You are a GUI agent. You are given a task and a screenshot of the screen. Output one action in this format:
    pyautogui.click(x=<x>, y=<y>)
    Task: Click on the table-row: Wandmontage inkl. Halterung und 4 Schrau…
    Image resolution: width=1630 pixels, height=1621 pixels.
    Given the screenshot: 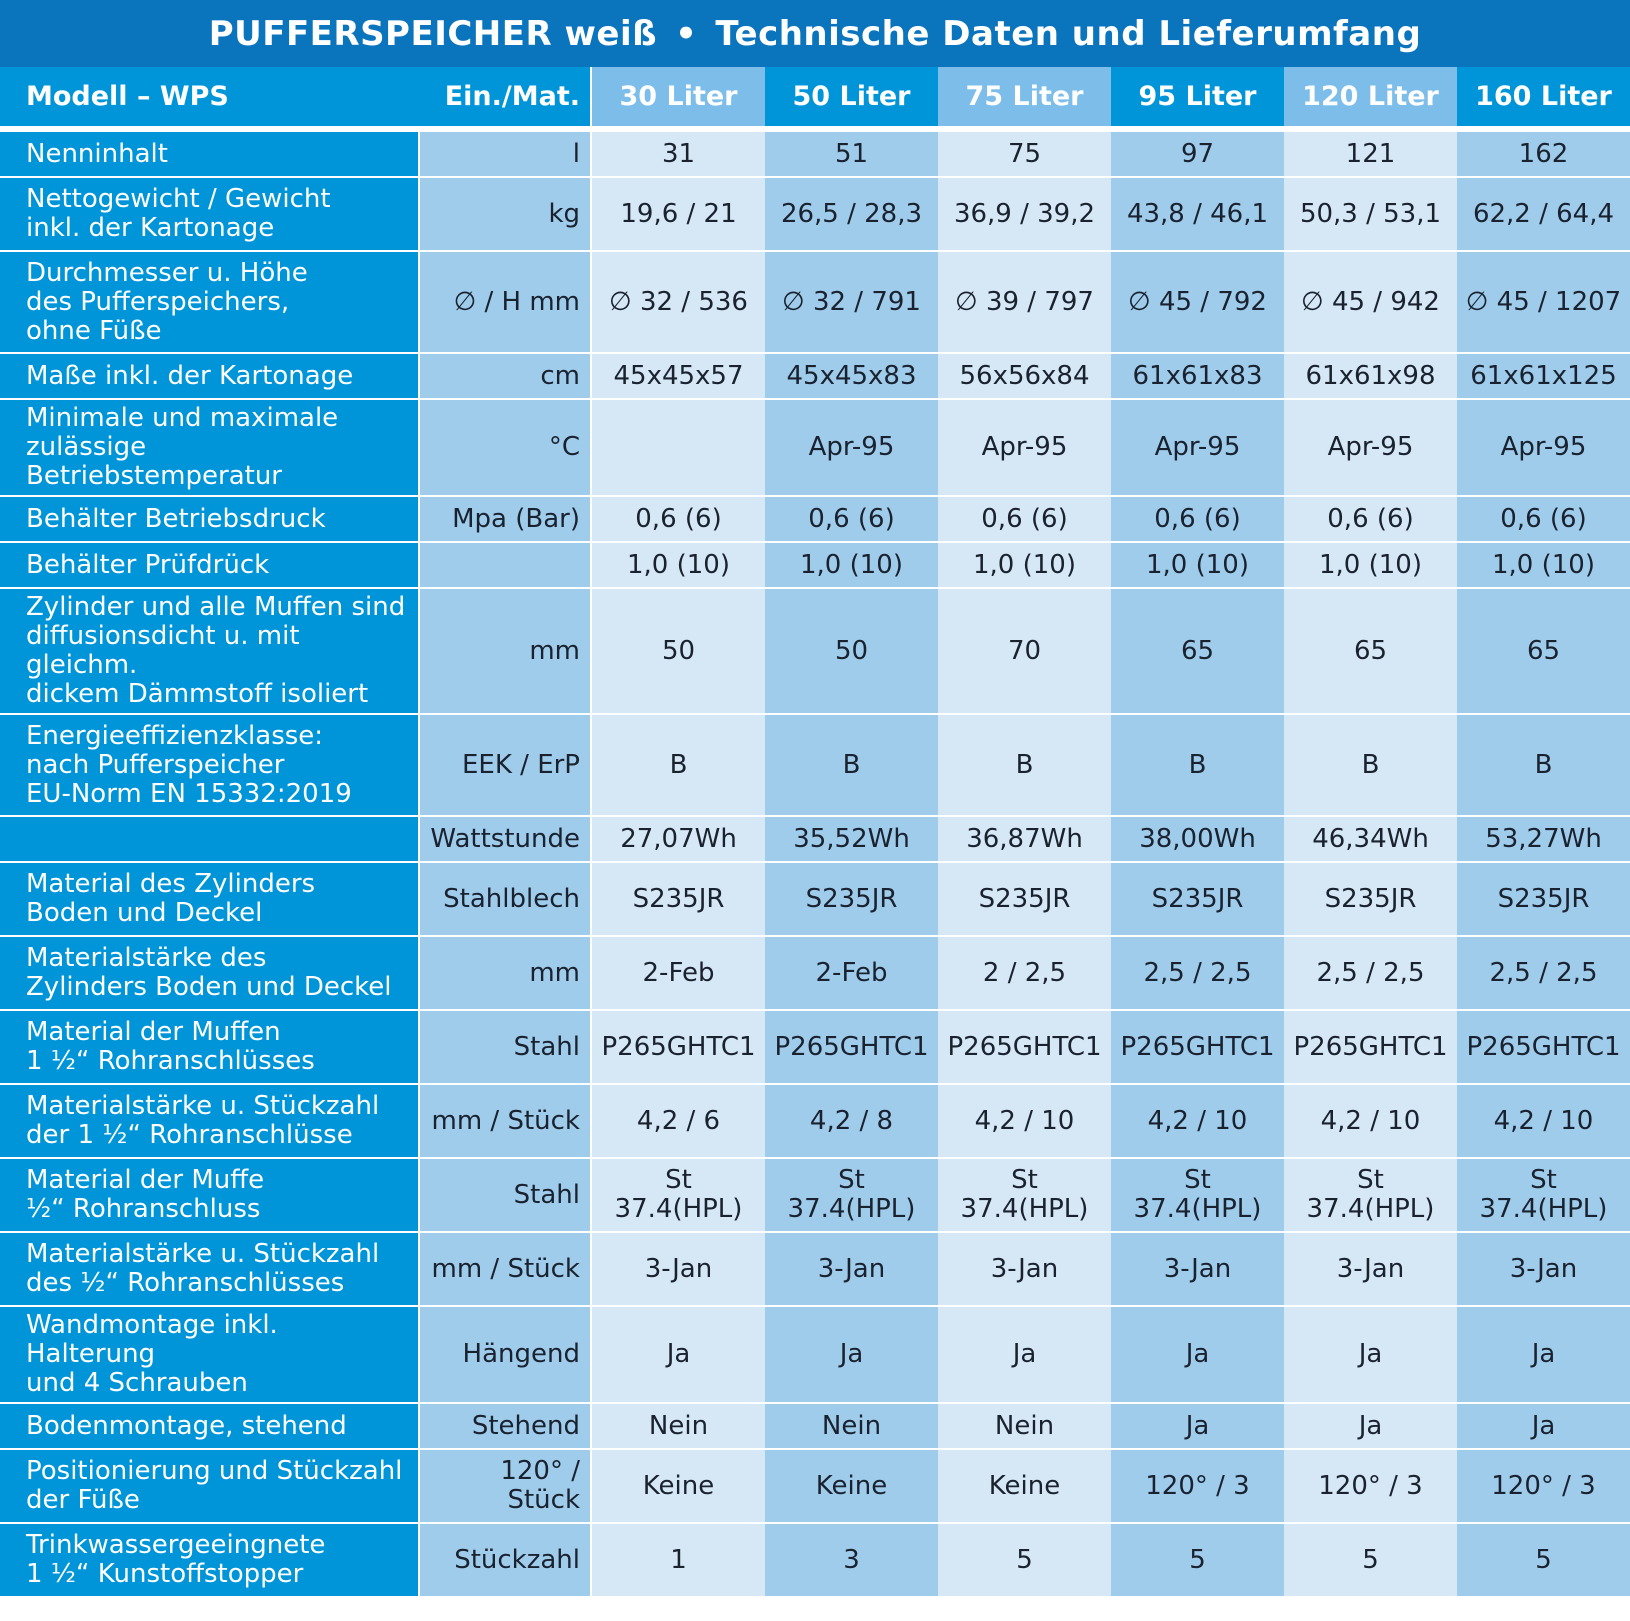 What is the action you would take?
    pyautogui.click(x=815, y=1355)
    